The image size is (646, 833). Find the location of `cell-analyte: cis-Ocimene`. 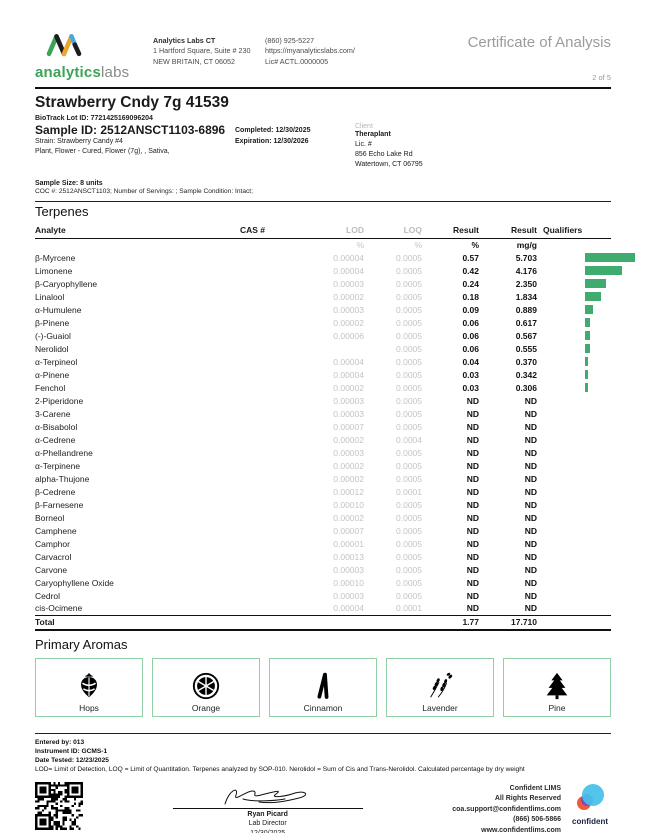

cell-analyte: cis-Ocimene is located at coordinates (59, 608).